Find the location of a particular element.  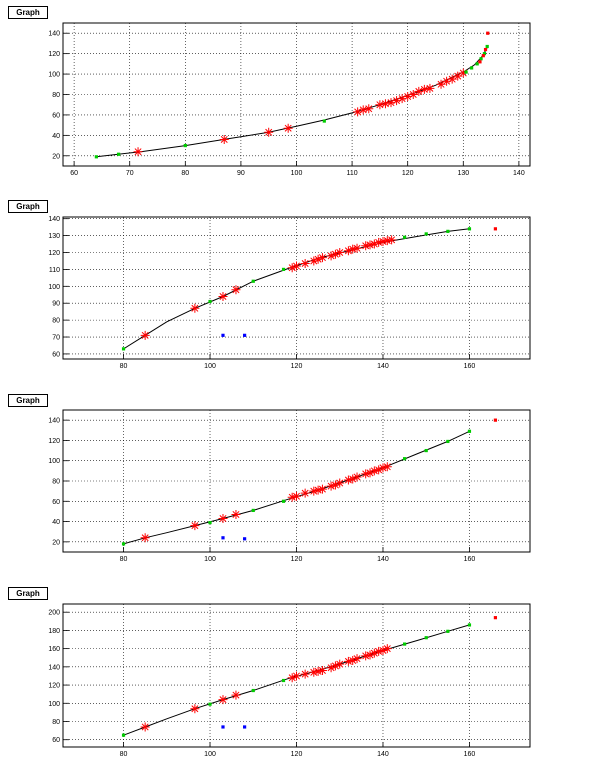

x-tick-label: 130 is located at coordinates (463, 173).